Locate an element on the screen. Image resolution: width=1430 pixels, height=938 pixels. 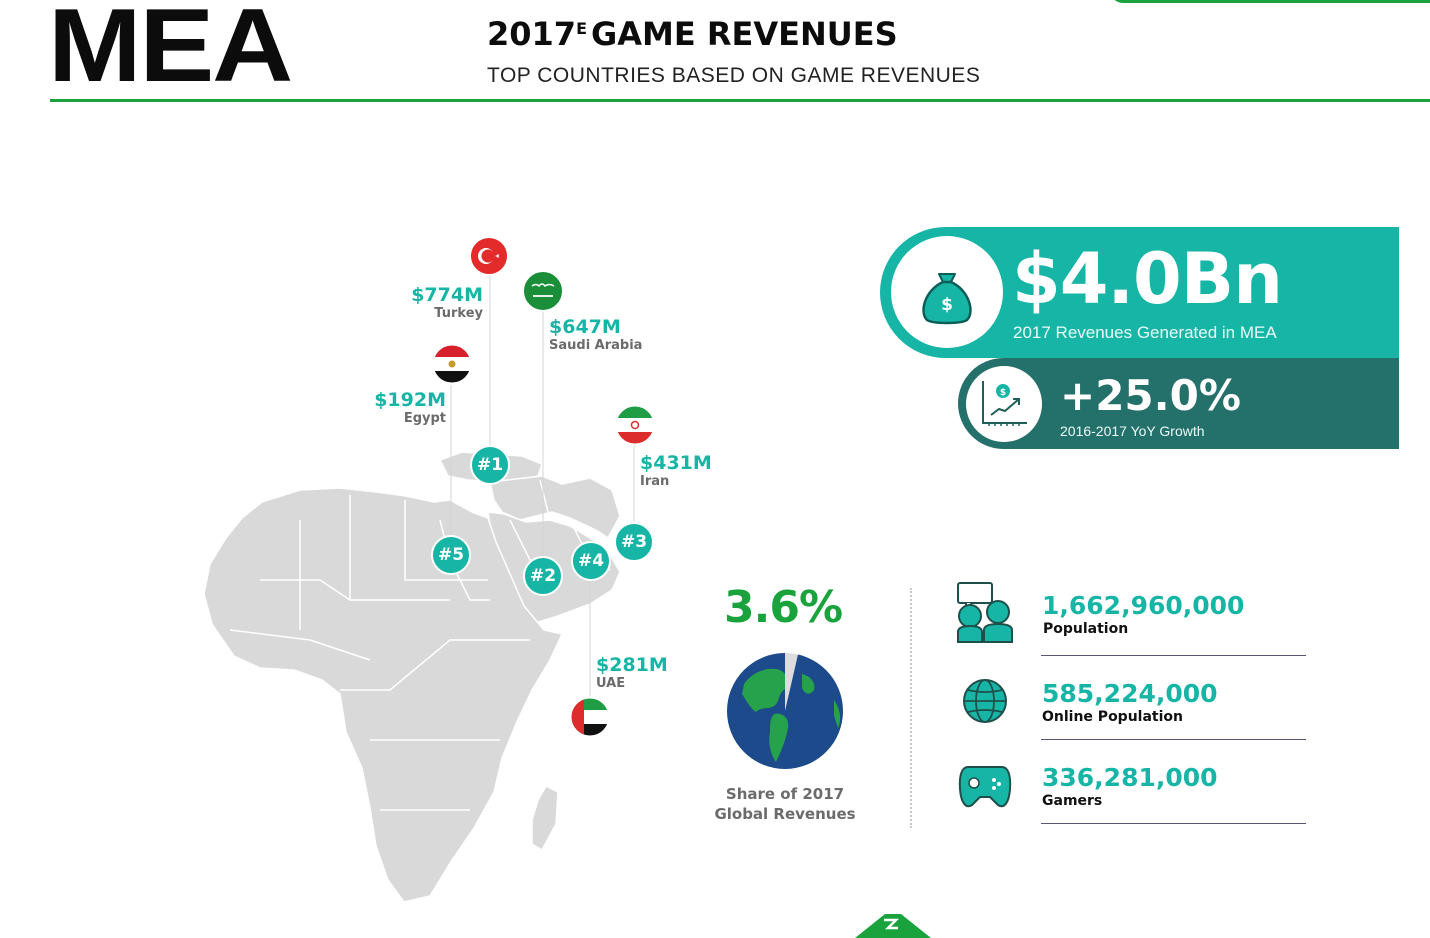
page-subtitle: TOP COUNTRIES BASED ON GAME REVENUES is located at coordinates (734, 75).